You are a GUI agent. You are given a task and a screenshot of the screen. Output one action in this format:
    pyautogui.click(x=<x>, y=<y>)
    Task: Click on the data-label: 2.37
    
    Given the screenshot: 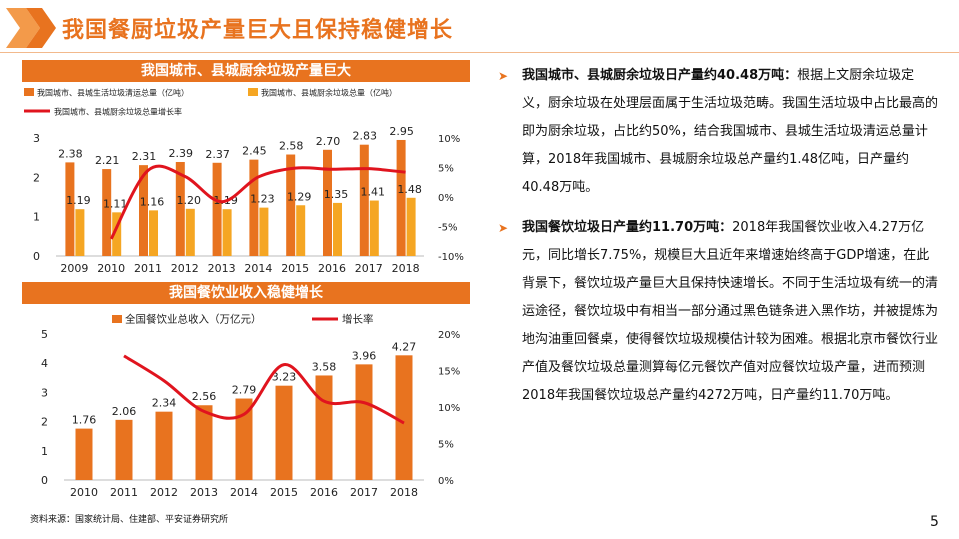 What is the action you would take?
    pyautogui.click(x=217, y=154)
    